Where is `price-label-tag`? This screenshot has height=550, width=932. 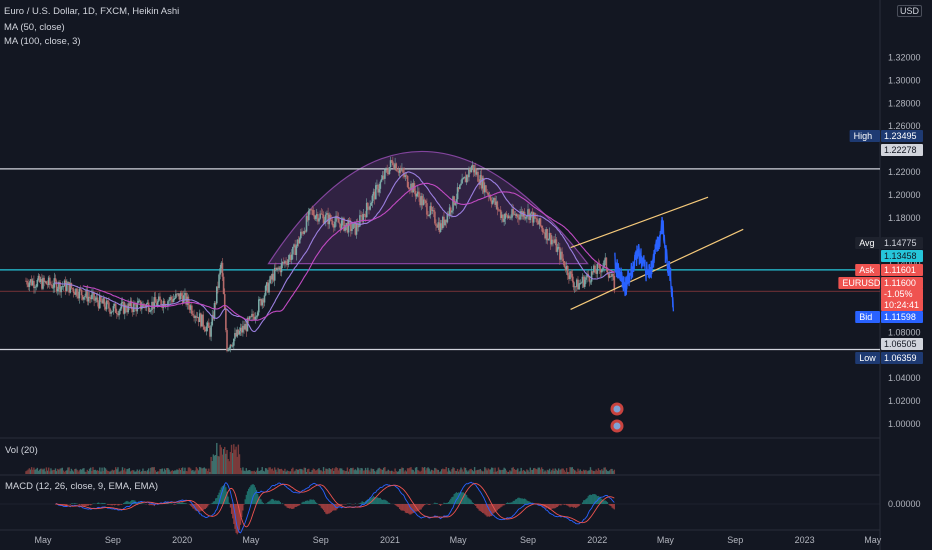
price-label-tag is located at coordinates (867, 270).